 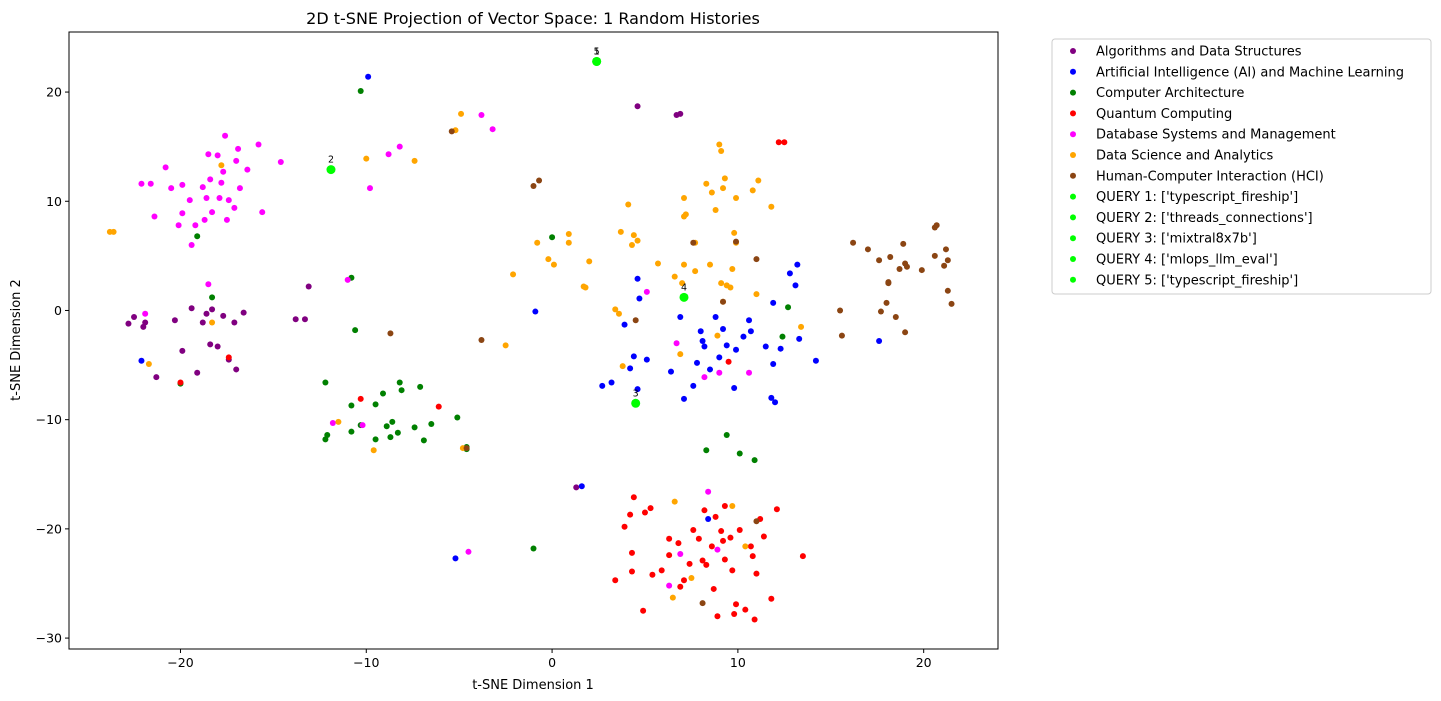 What do you see at coordinates (1164, 114) in the screenshot?
I see `legend-label: Quantum Computing` at bounding box center [1164, 114].